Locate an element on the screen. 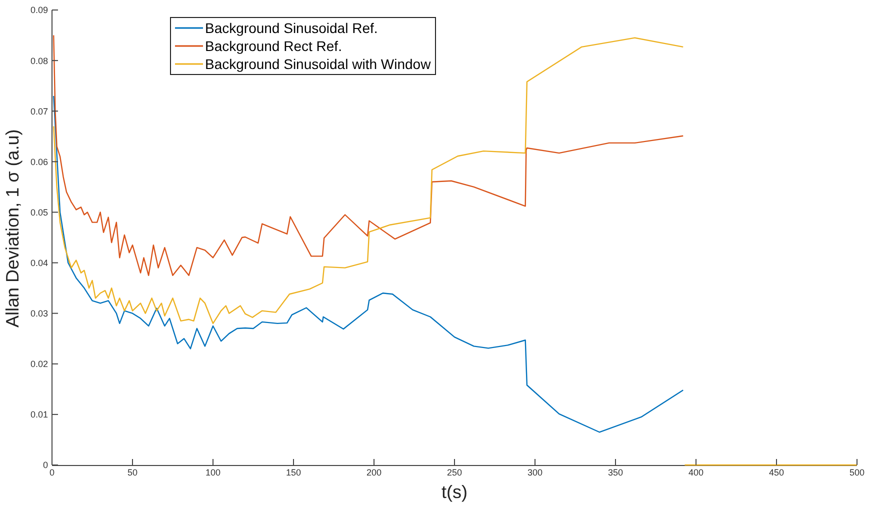 This screenshot has height=513, width=873. legend-label: Background Sinusoidal with Window is located at coordinates (318, 64).